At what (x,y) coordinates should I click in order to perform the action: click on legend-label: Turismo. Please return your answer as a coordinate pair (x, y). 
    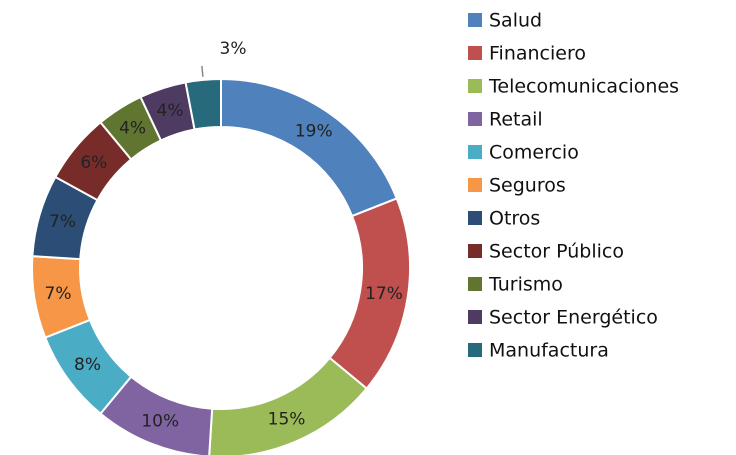
    Looking at the image, I should click on (525, 285).